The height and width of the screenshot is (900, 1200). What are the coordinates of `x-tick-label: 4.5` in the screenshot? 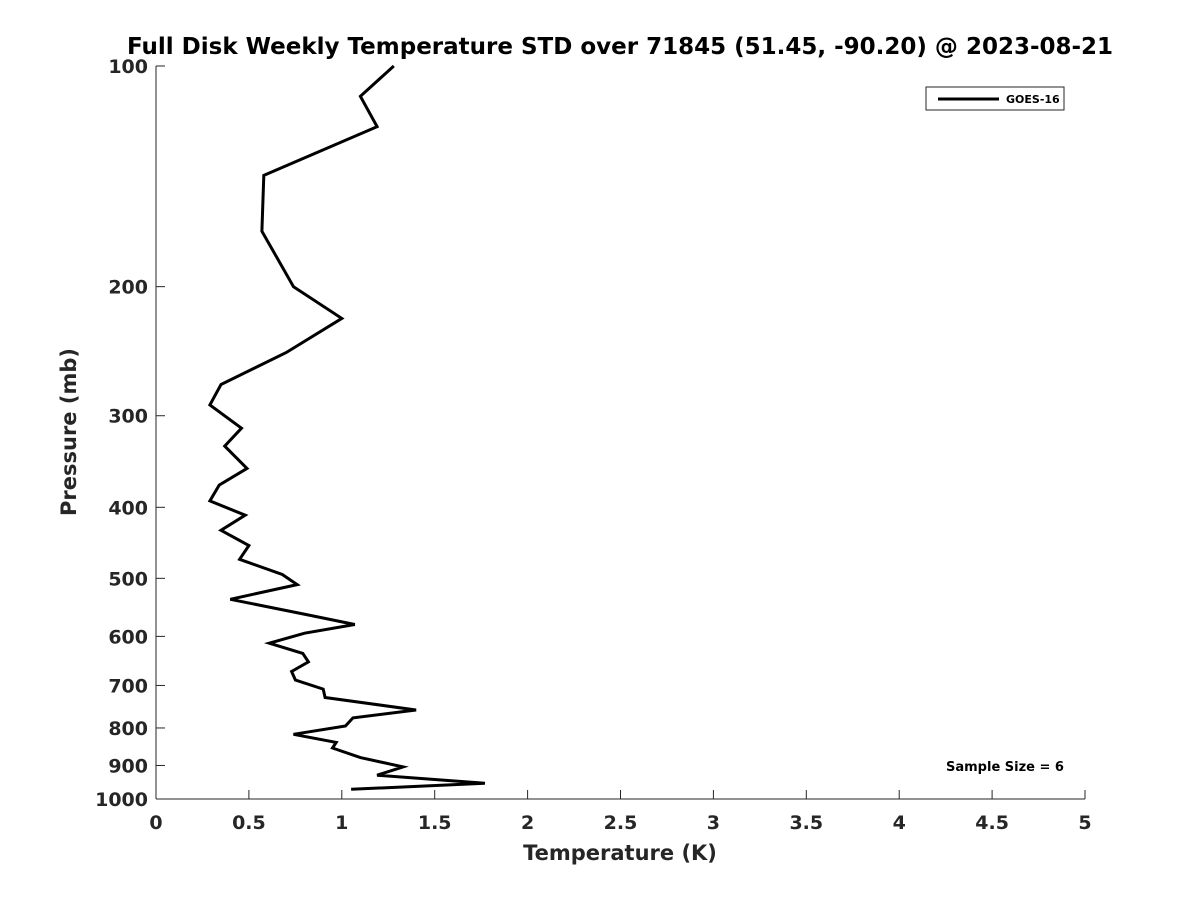 It's located at (992, 823).